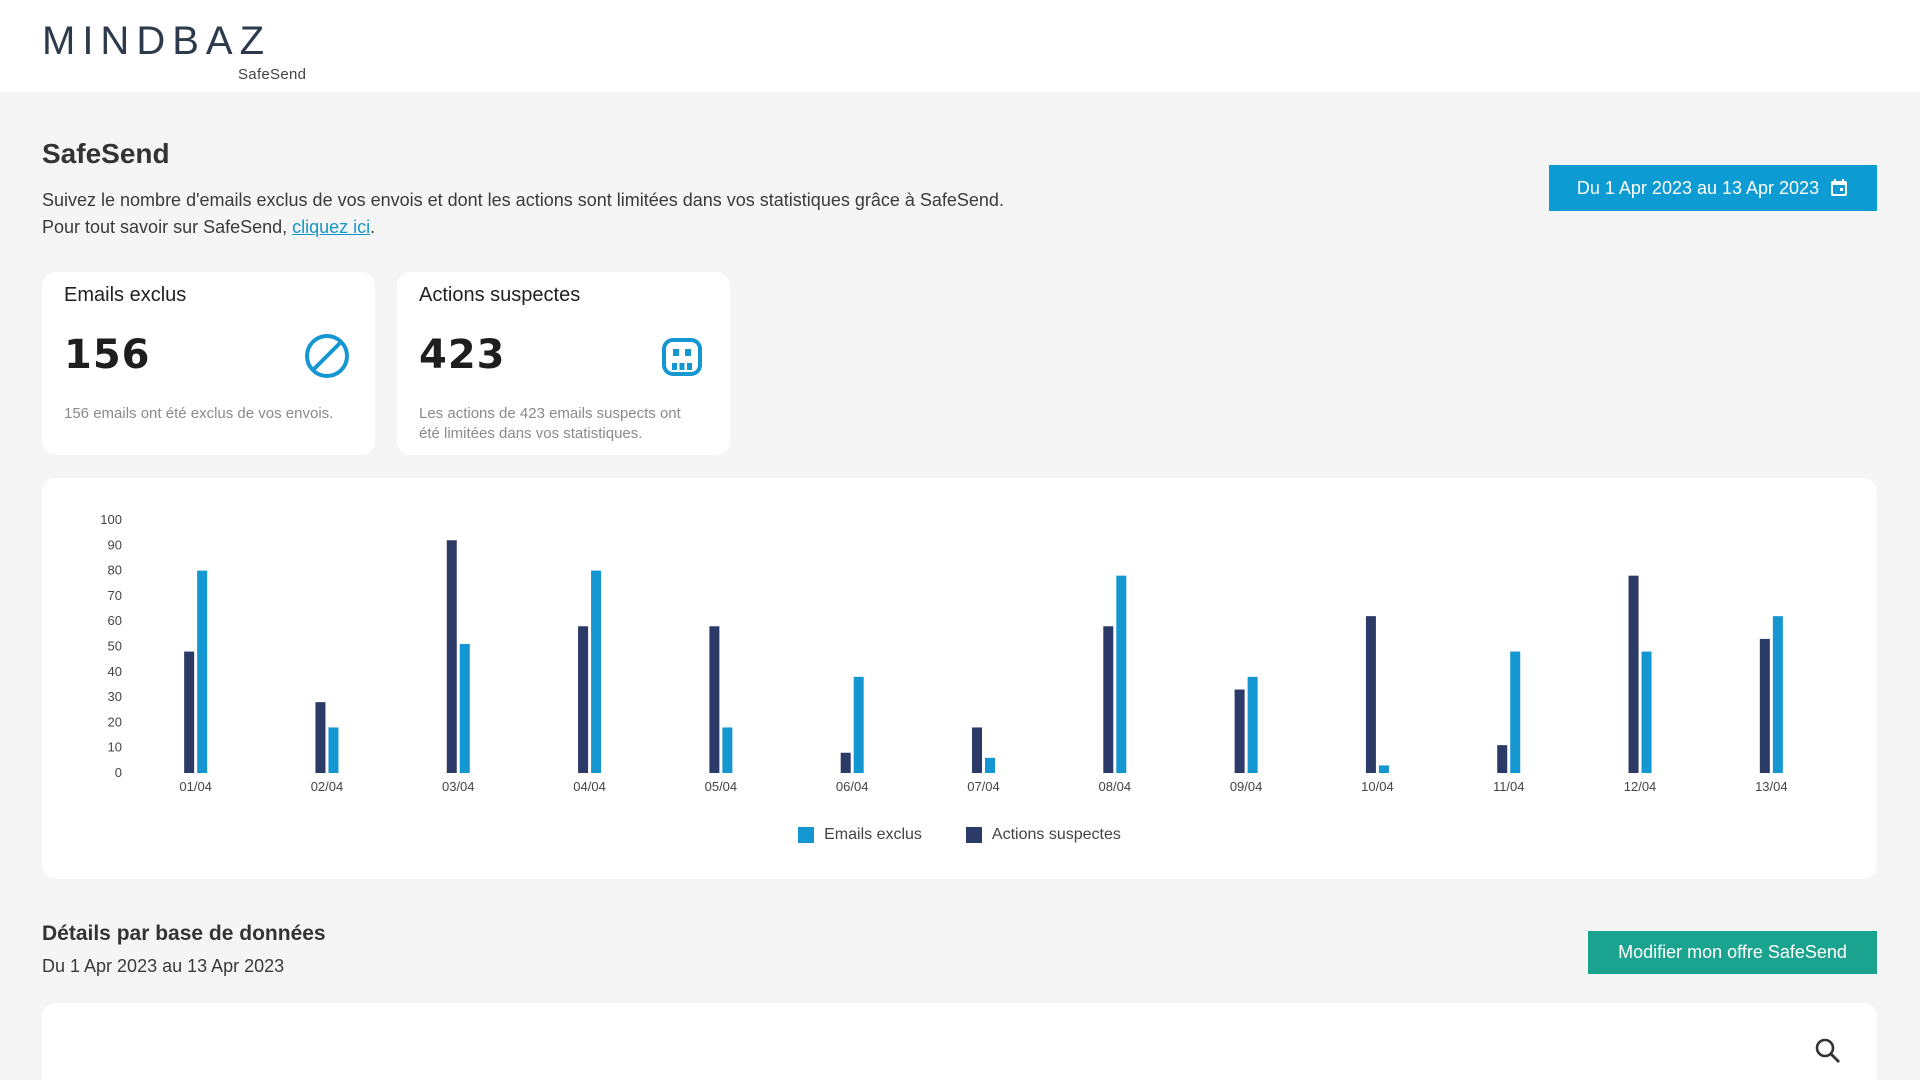  I want to click on legend-label: Actions suspectes, so click(1056, 834).